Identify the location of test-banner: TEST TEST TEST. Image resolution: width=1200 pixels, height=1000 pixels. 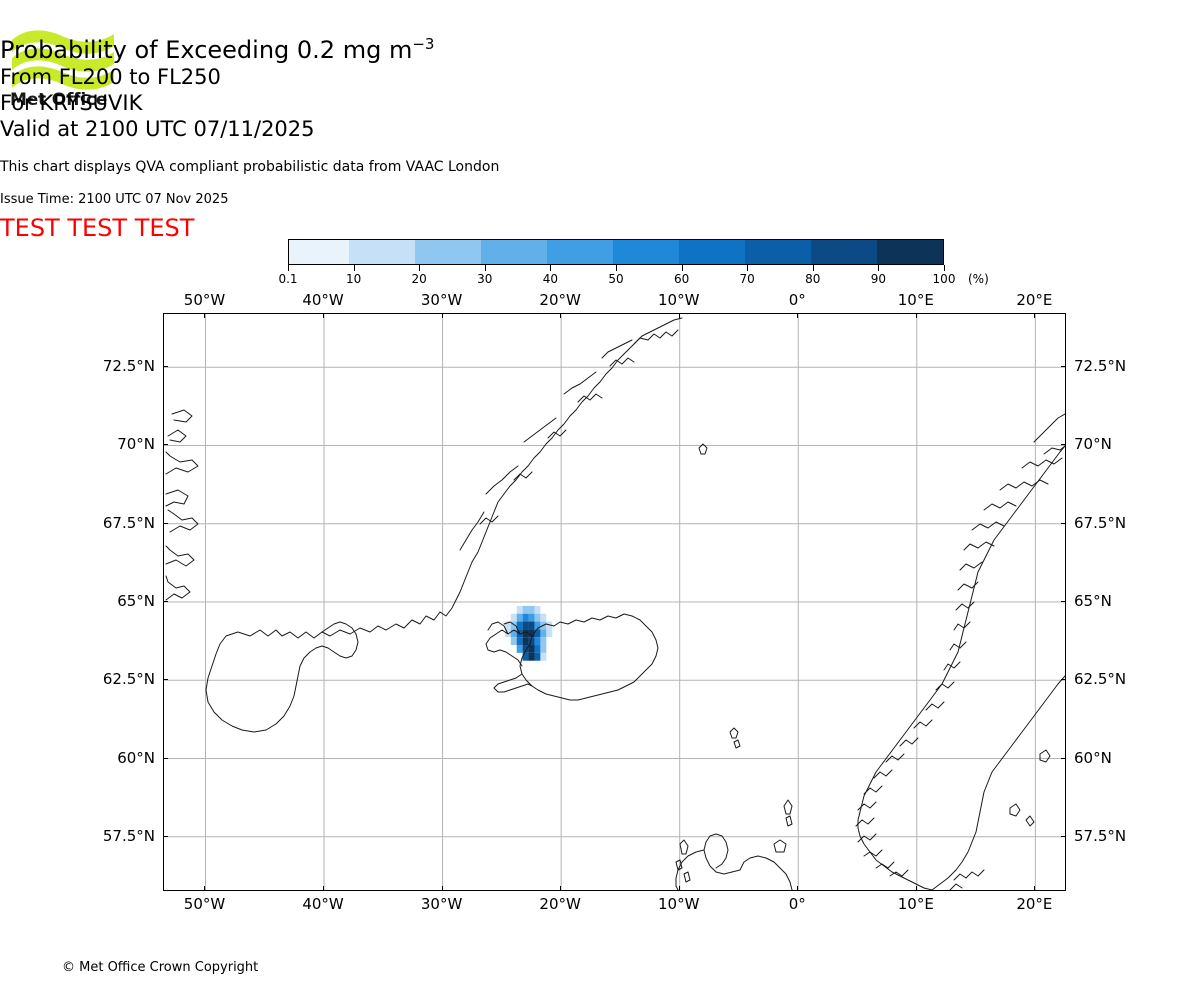
(97, 228).